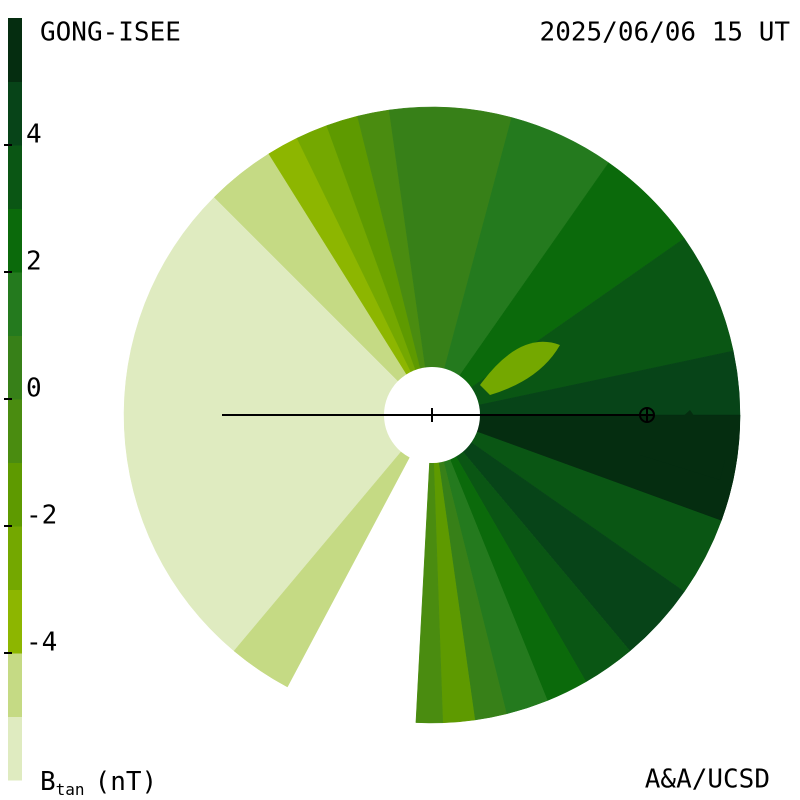 This screenshot has height=800, width=800. I want to click on chart-subtitle: 2025/06/06 15 UT, so click(665, 33).